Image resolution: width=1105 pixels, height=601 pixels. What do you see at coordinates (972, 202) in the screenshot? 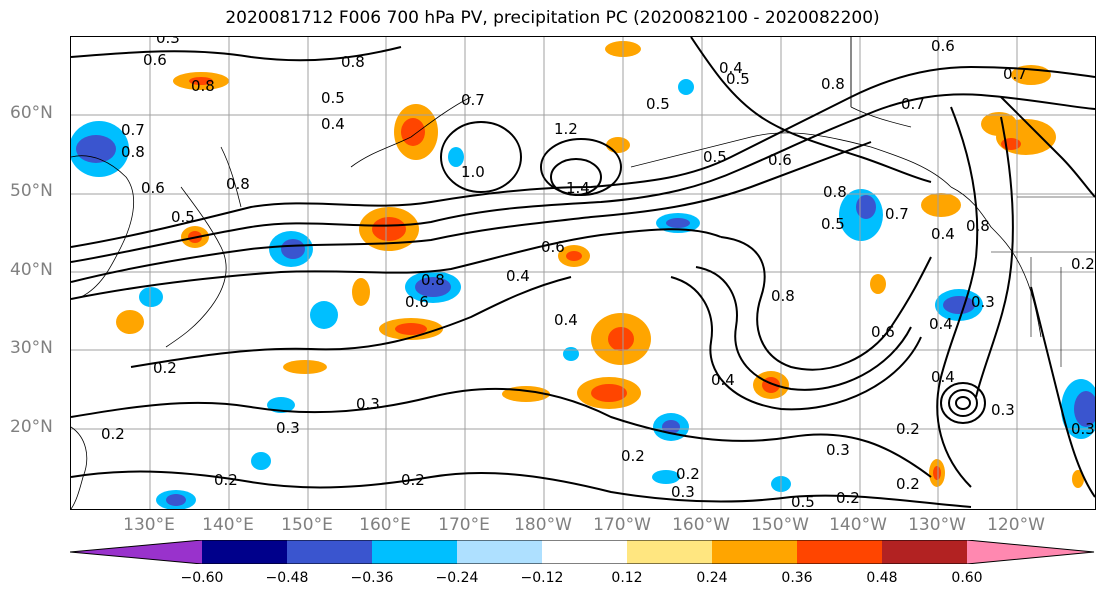
I see `political-borders` at bounding box center [972, 202].